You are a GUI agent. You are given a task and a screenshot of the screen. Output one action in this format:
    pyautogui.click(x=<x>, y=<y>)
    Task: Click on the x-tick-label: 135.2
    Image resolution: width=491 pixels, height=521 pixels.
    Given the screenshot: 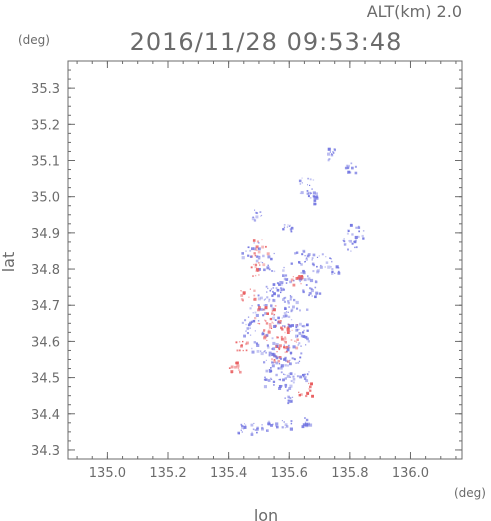 What is the action you would take?
    pyautogui.click(x=167, y=473)
    